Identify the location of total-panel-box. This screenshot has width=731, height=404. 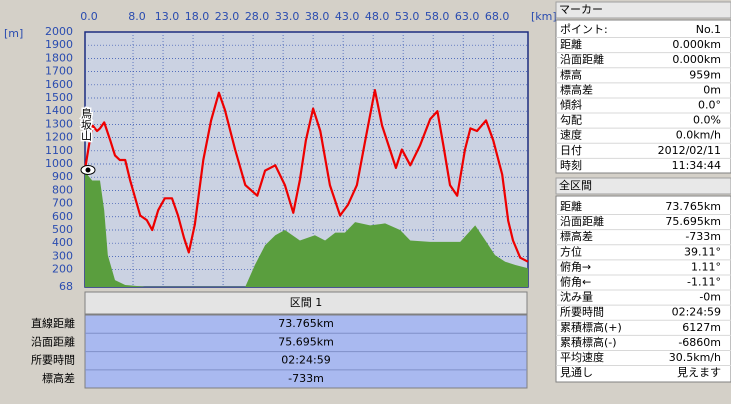
(643, 289).